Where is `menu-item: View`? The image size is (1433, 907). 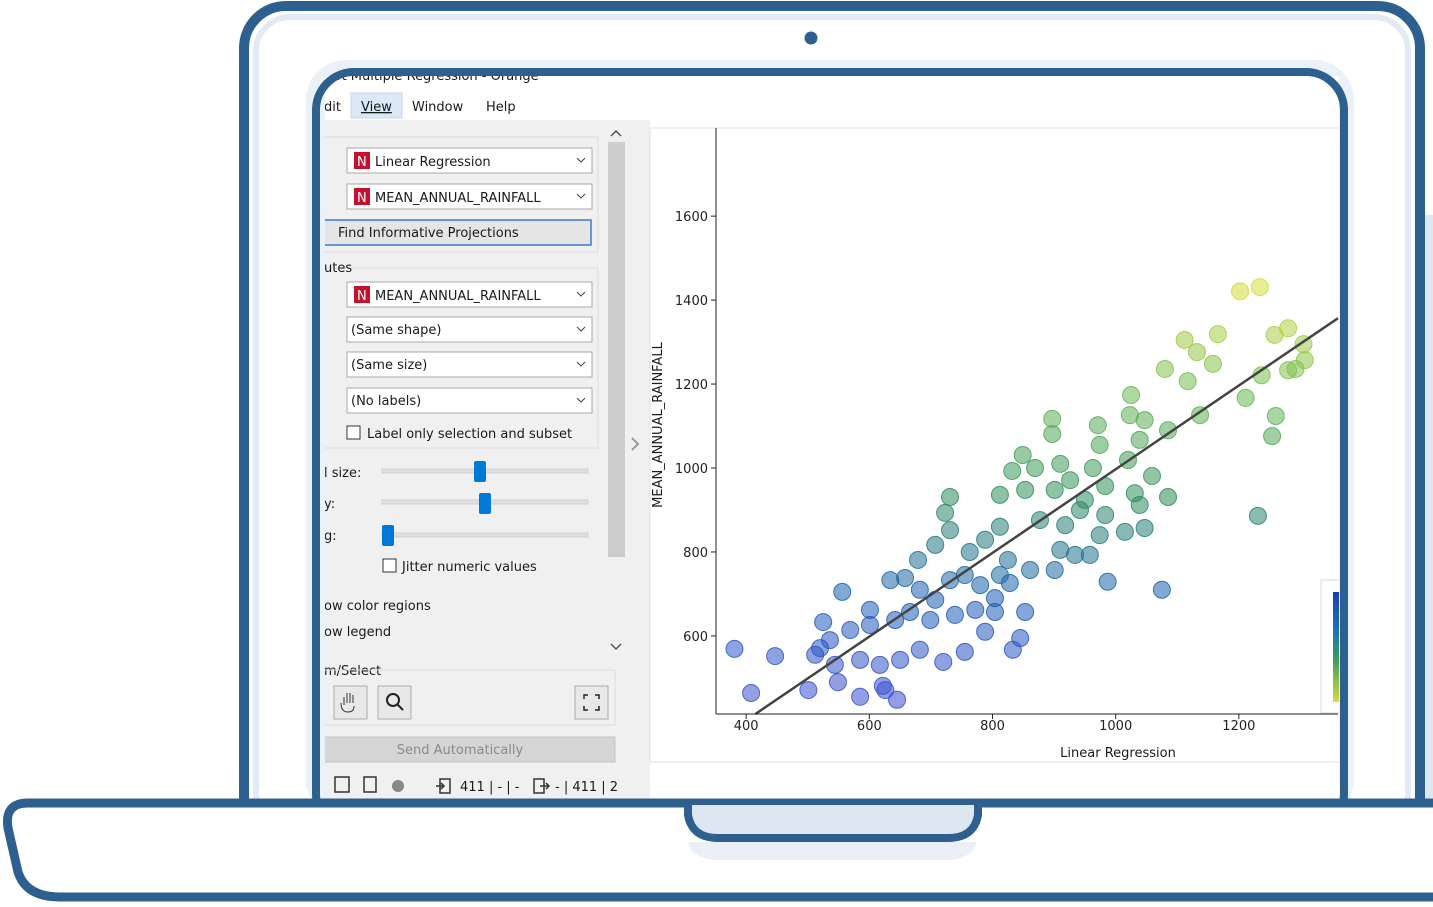 menu-item: View is located at coordinates (376, 107).